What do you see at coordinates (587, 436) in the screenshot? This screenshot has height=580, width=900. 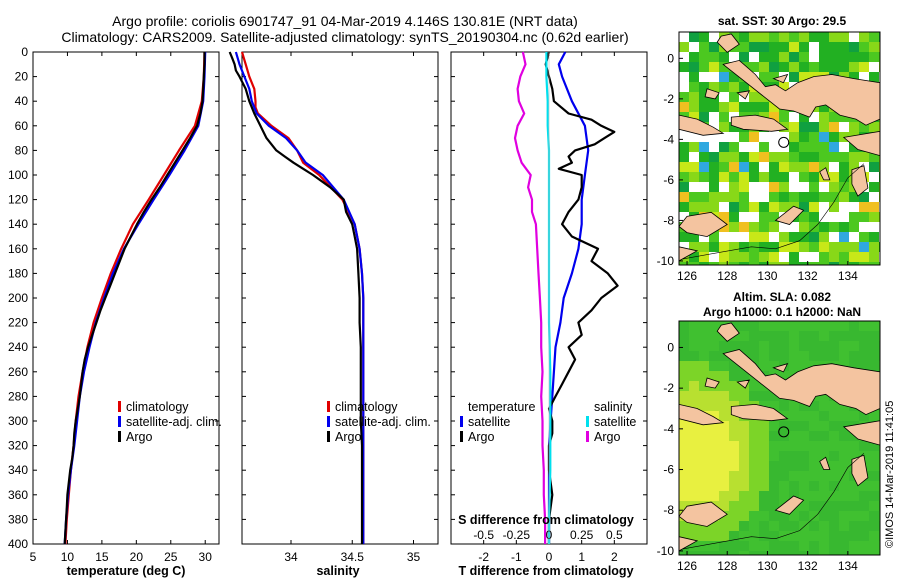 I see `legend-swatch-sal-argo` at bounding box center [587, 436].